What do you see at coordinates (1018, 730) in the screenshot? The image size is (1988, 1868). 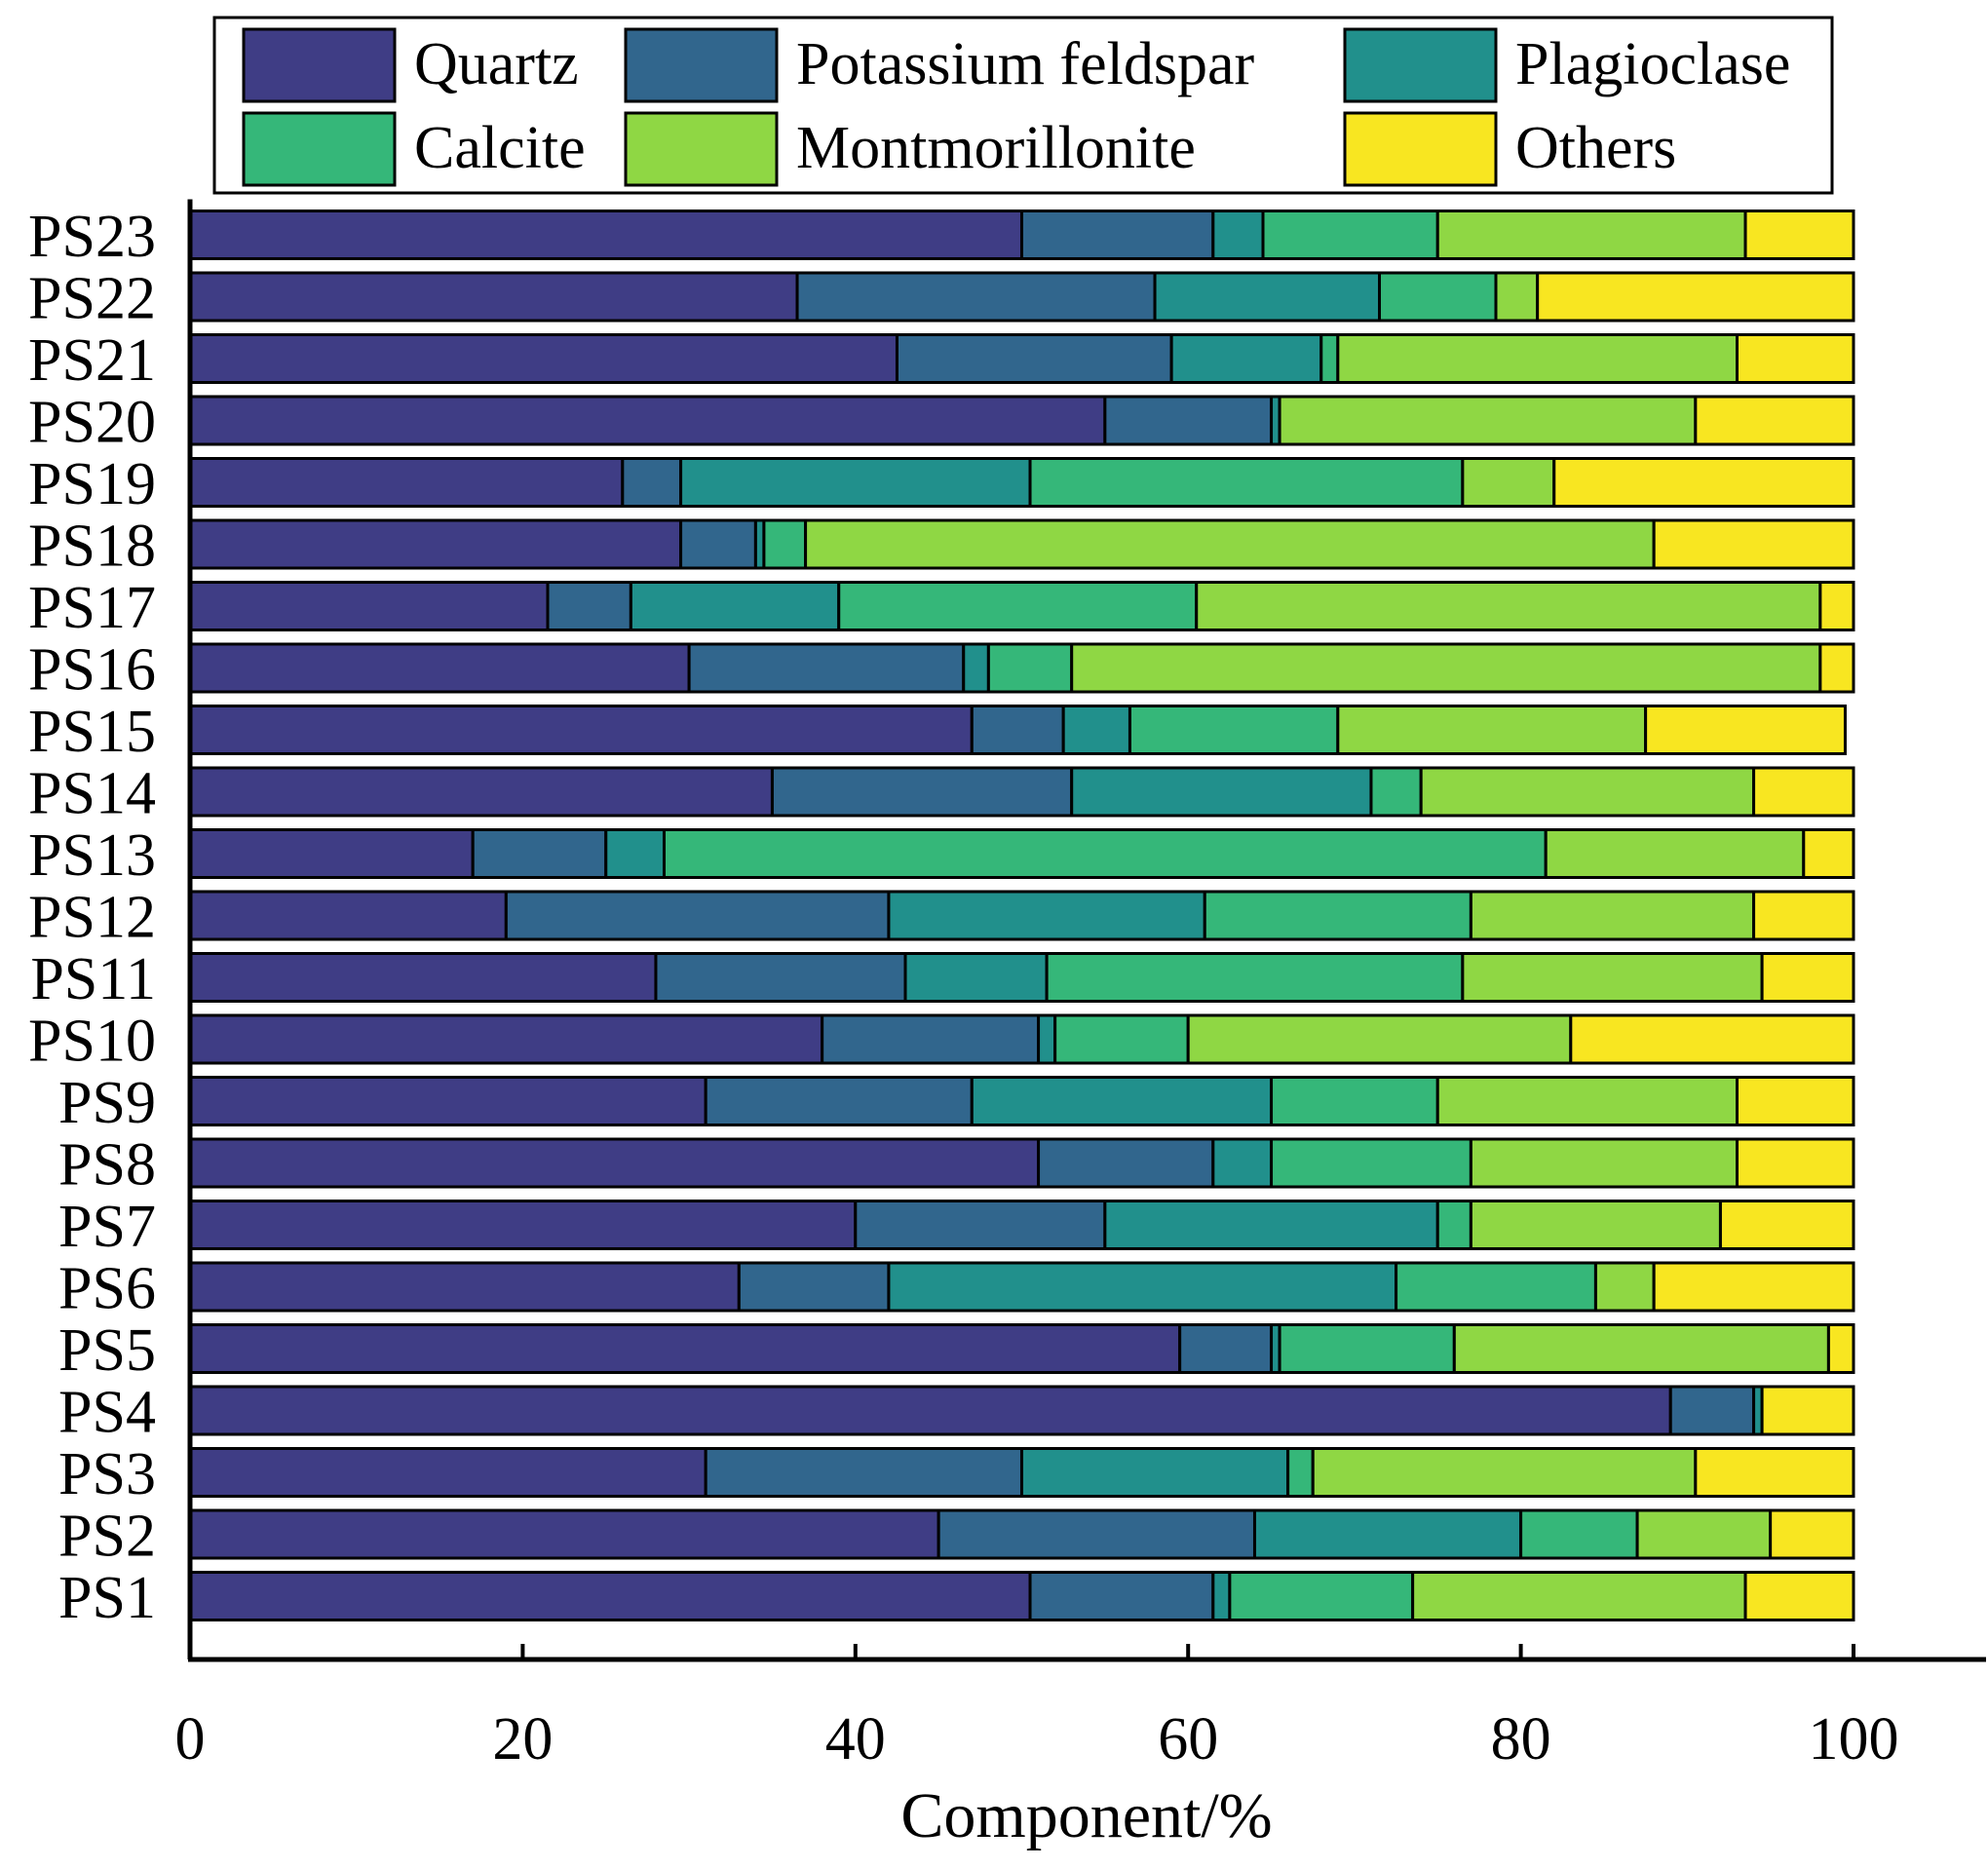 I see `bar-ps15-potassium-feldspar` at bounding box center [1018, 730].